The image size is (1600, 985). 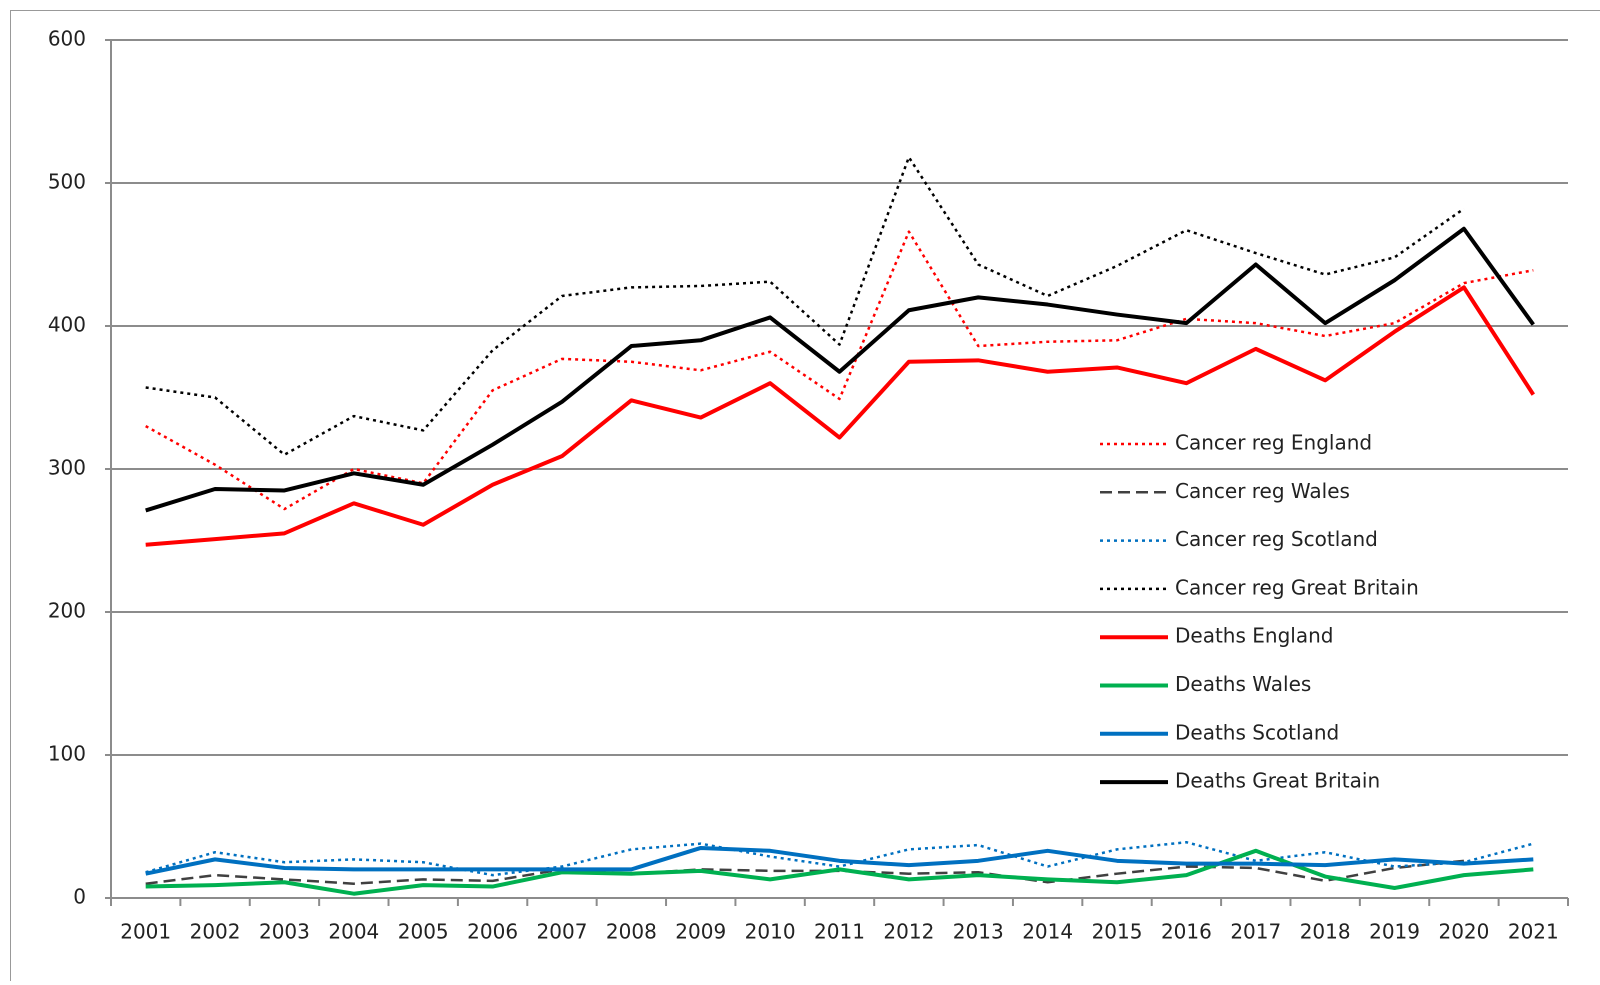 What do you see at coordinates (353, 932) in the screenshot?
I see `x-tick-label: 2004` at bounding box center [353, 932].